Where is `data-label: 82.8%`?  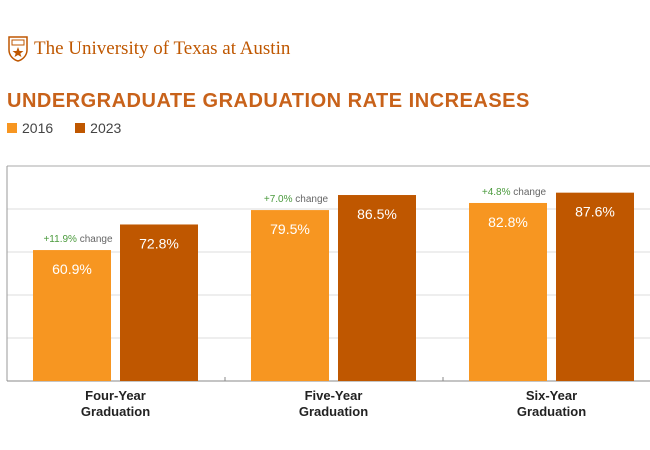
data-label: 82.8% is located at coordinates (508, 222).